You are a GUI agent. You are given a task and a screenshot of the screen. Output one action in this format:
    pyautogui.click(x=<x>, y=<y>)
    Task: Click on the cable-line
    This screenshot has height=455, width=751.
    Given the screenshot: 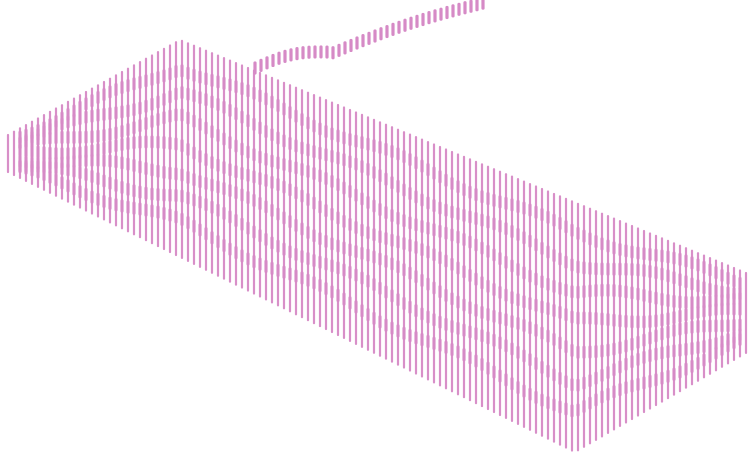 What is the action you would take?
    pyautogui.click(x=369, y=37)
    